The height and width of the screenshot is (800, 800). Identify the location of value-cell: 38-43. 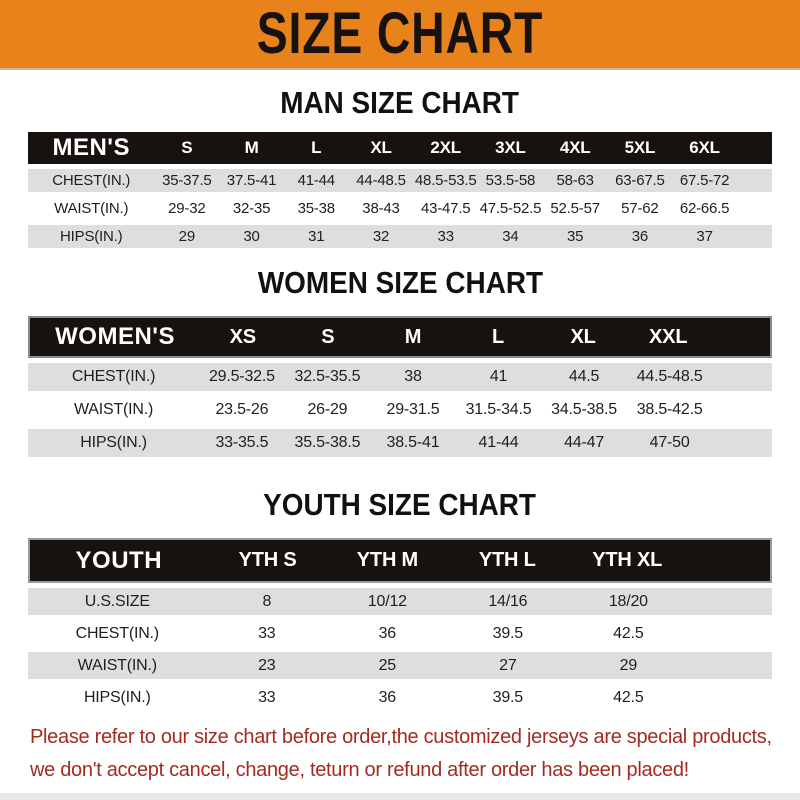
(381, 208).